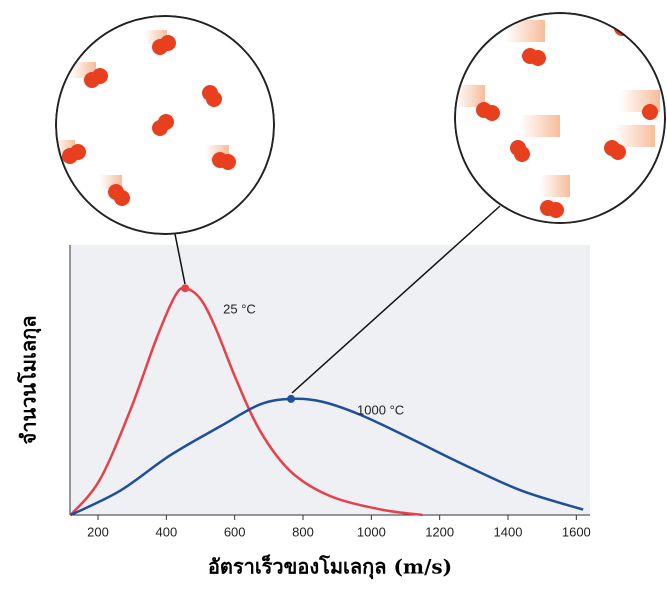 The width and height of the screenshot is (667, 591). I want to click on x-tick-label: 600, so click(235, 531).